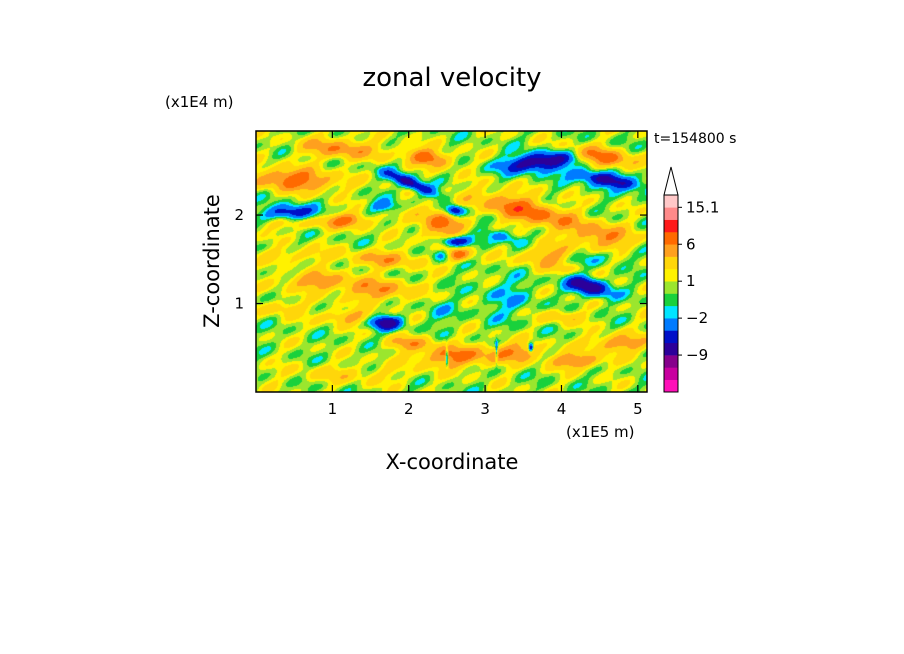 The height and width of the screenshot is (654, 904). I want to click on x-tick-label: 2, so click(409, 409).